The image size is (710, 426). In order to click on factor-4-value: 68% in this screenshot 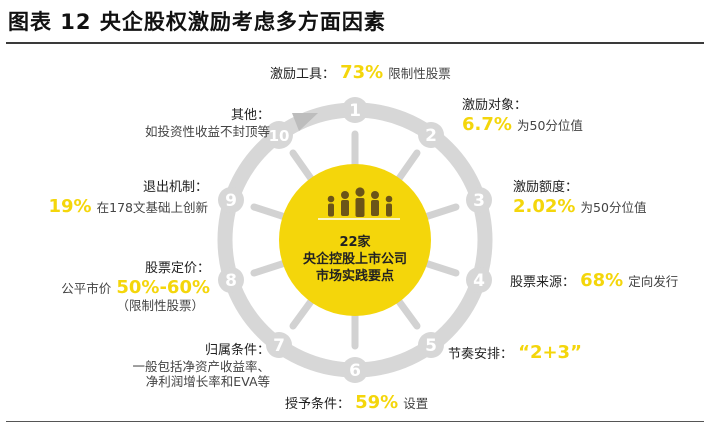, I will do `click(602, 280)`.